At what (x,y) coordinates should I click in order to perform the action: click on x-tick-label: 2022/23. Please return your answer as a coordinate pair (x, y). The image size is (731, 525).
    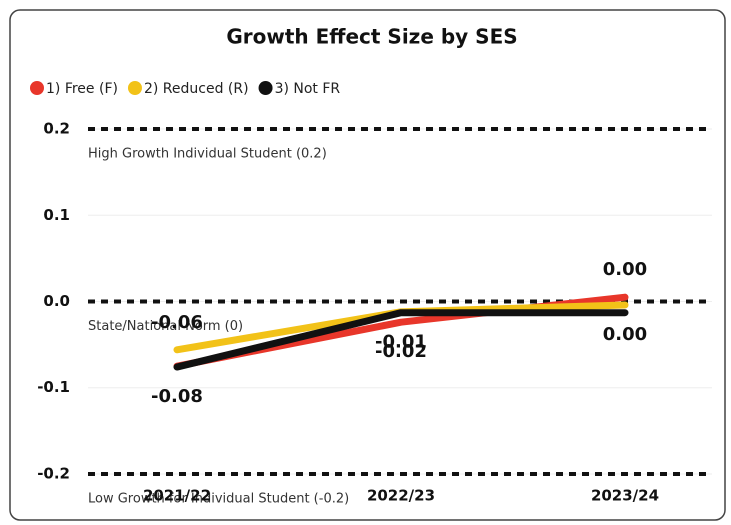
    Looking at the image, I should click on (401, 496).